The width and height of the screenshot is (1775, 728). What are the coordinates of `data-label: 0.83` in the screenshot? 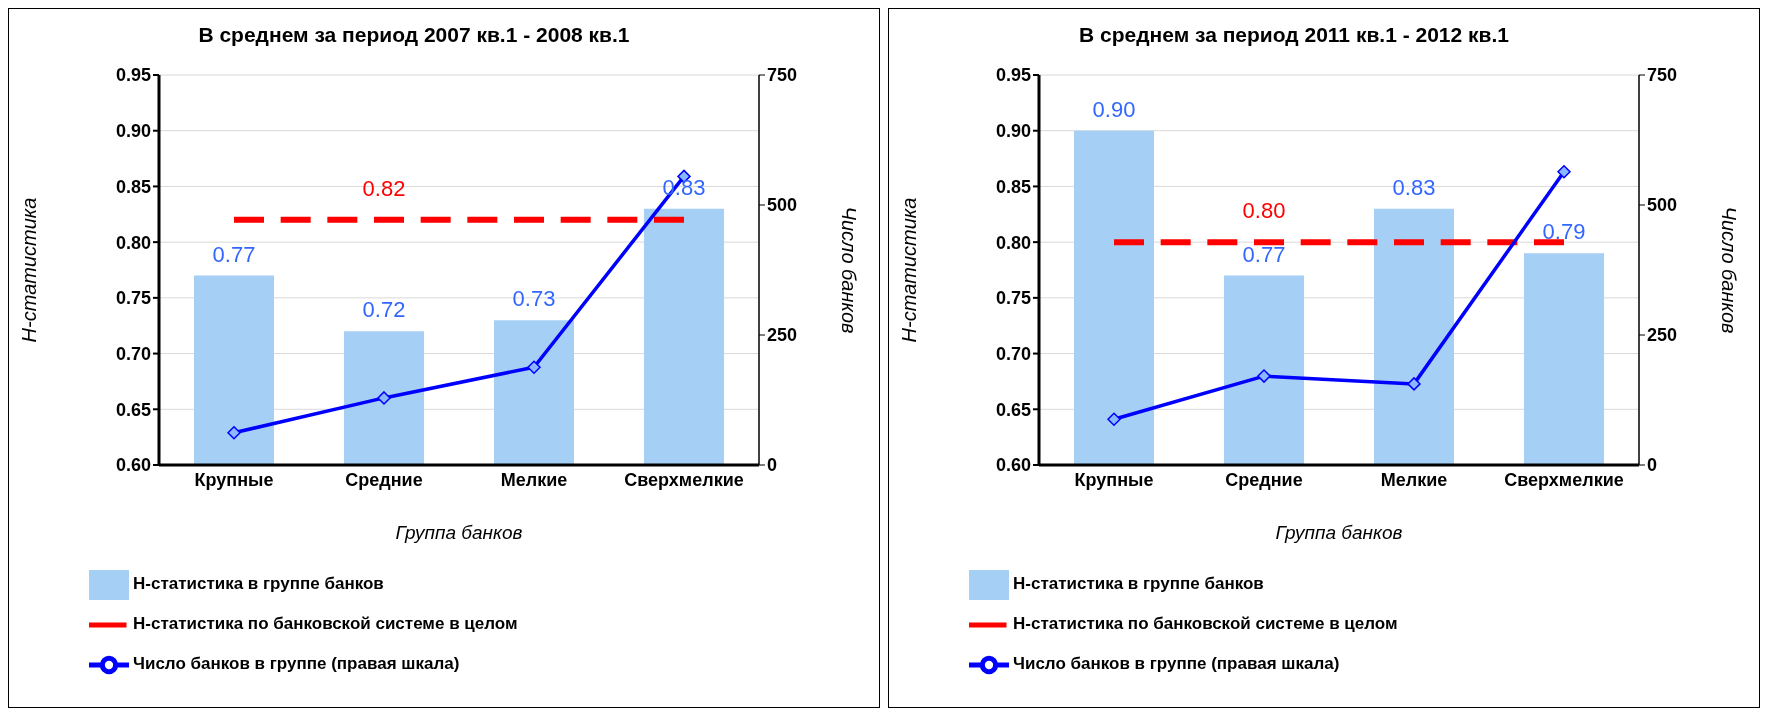 It's located at (1414, 187).